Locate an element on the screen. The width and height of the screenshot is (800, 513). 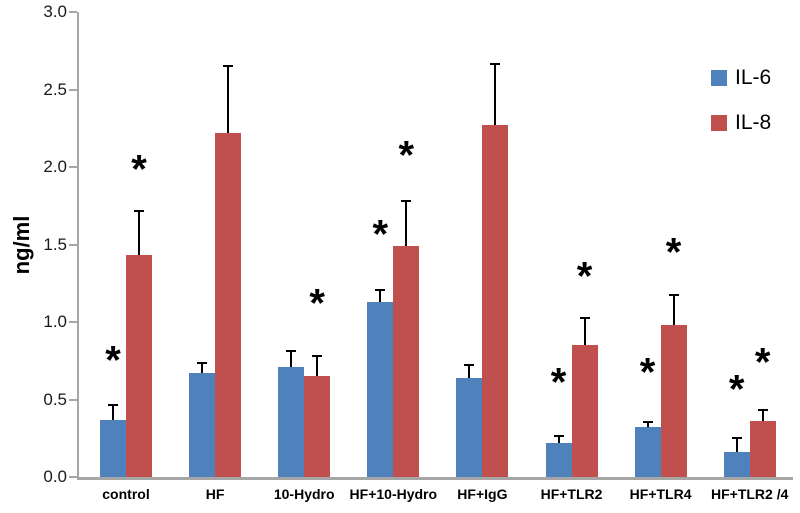
y-tick-label: 3.0 is located at coordinates (55, 11).